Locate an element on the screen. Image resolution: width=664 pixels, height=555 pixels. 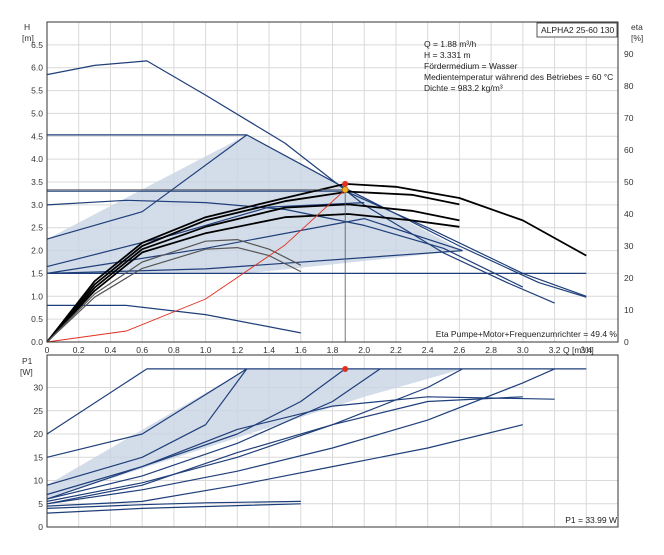
y-left-tick-label: 5.5 is located at coordinates (37, 91).